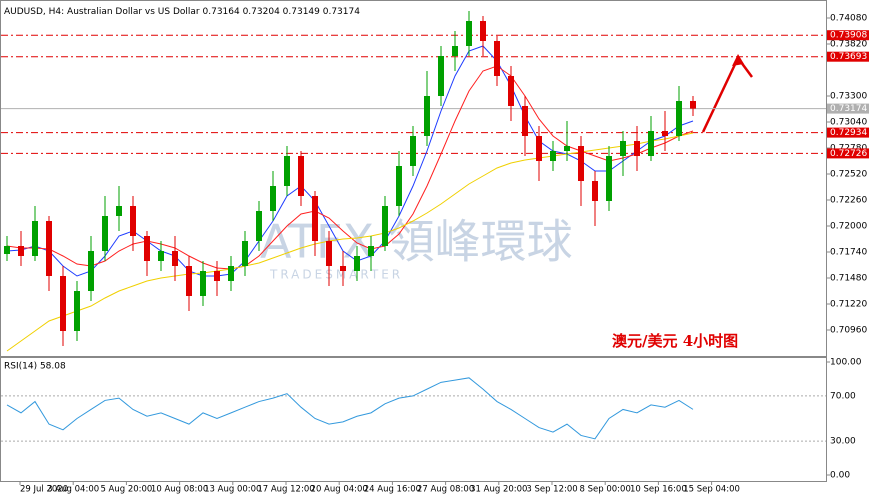  Describe the element at coordinates (551, 490) in the screenshot. I see `x-tick-label: 3 Sep 12:00` at that location.